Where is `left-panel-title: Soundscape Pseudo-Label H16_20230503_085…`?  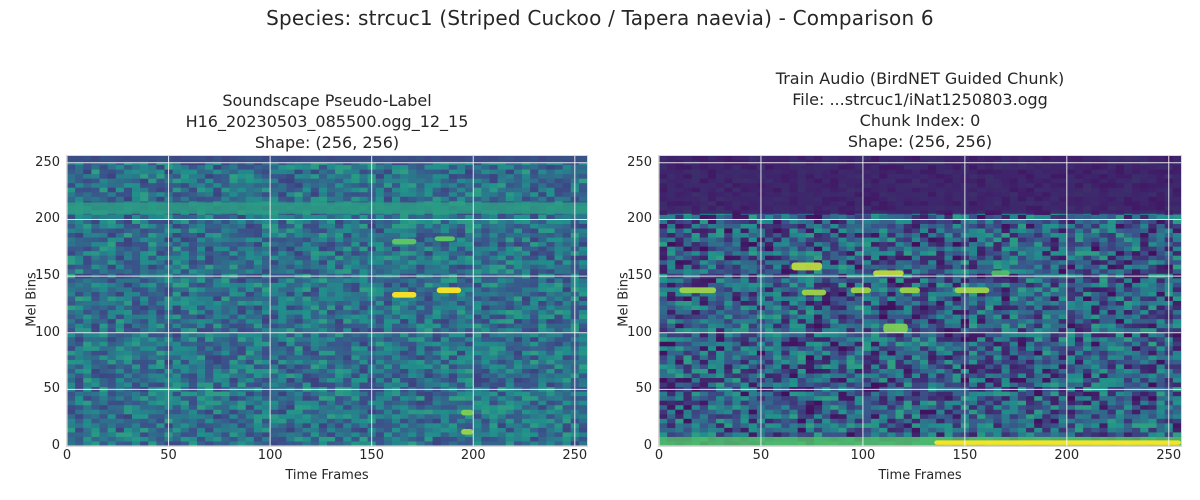
left-panel-title: Soundscape Pseudo-Label H16_20230503_085… is located at coordinates (327, 121).